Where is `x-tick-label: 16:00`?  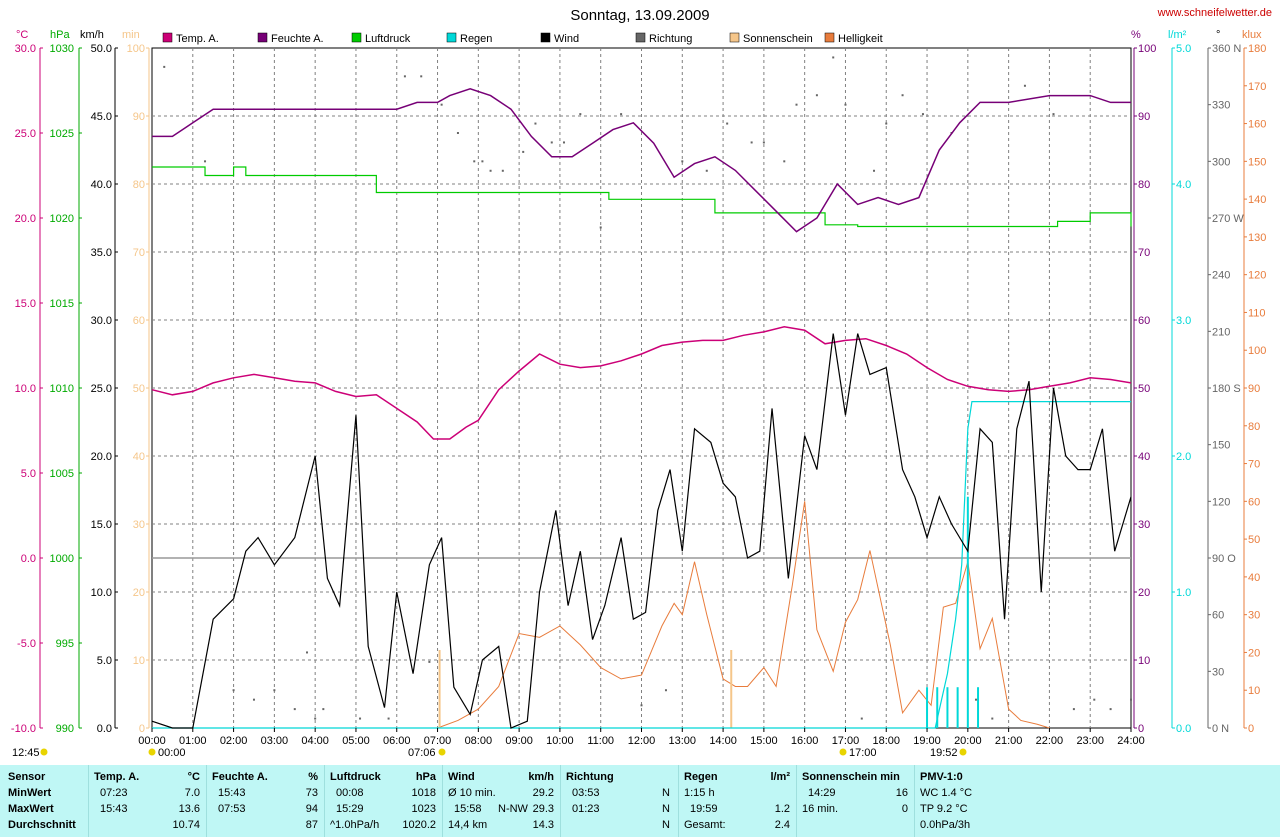 x-tick-label: 16:00 is located at coordinates (805, 741).